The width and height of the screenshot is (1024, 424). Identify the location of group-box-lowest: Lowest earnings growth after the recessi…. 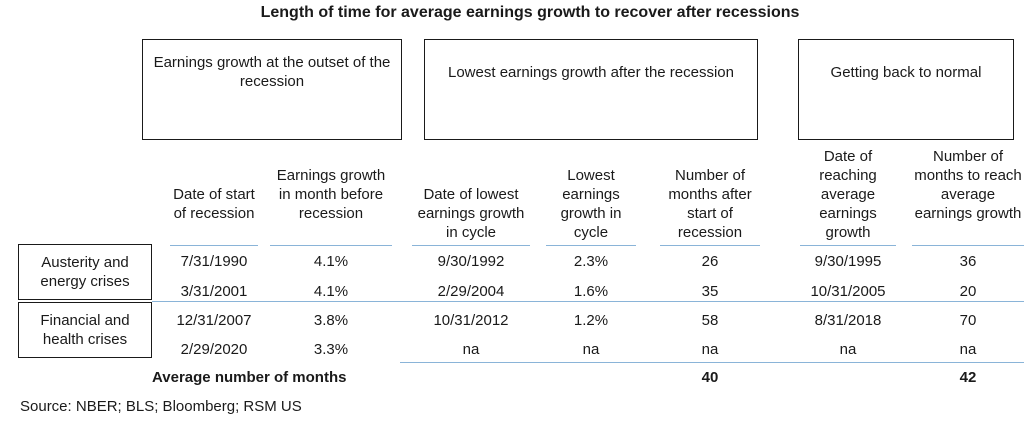
(591, 89).